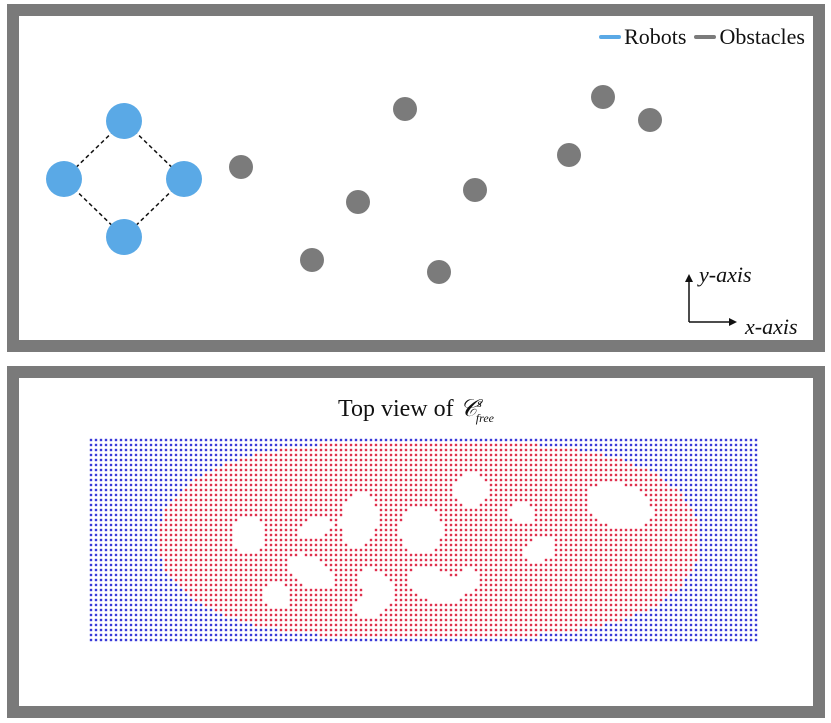 The image size is (831, 723). What do you see at coordinates (650, 120) in the screenshot?
I see `obstacle` at bounding box center [650, 120].